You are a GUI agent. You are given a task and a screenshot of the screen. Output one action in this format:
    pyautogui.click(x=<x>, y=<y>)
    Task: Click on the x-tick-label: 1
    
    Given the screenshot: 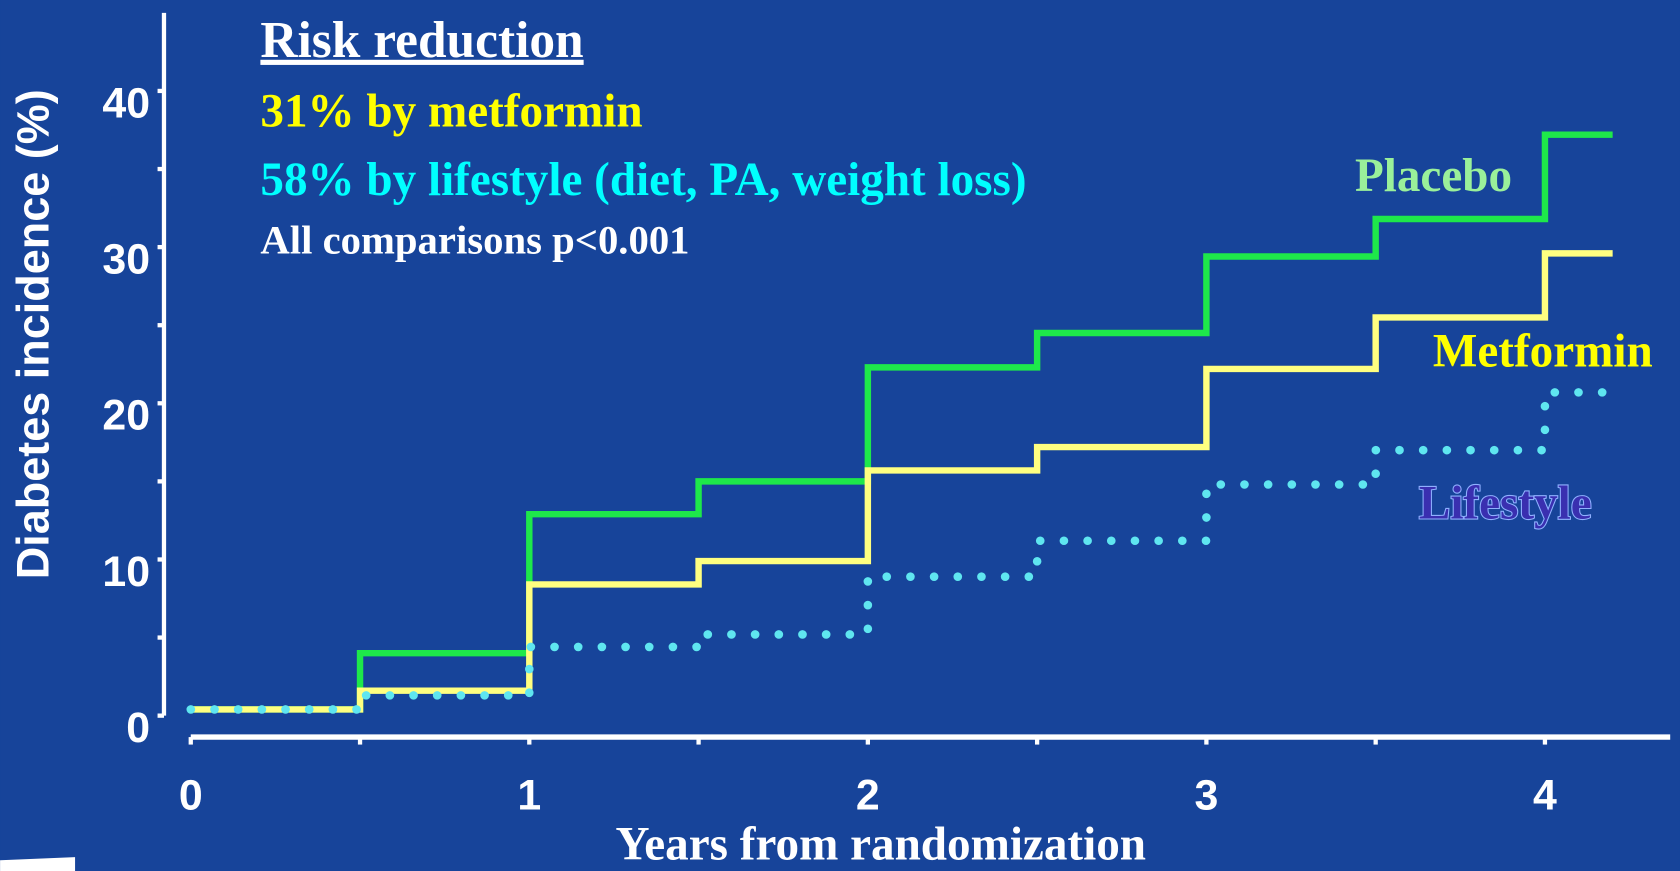 What is the action you would take?
    pyautogui.click(x=529, y=795)
    